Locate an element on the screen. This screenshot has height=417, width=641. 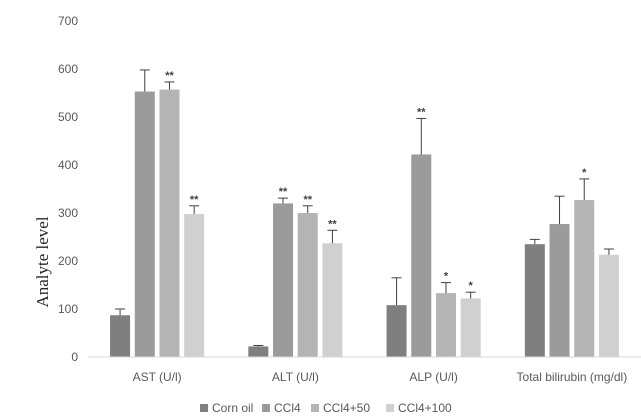
legend-label: CCl4+50 is located at coordinates (346, 408).